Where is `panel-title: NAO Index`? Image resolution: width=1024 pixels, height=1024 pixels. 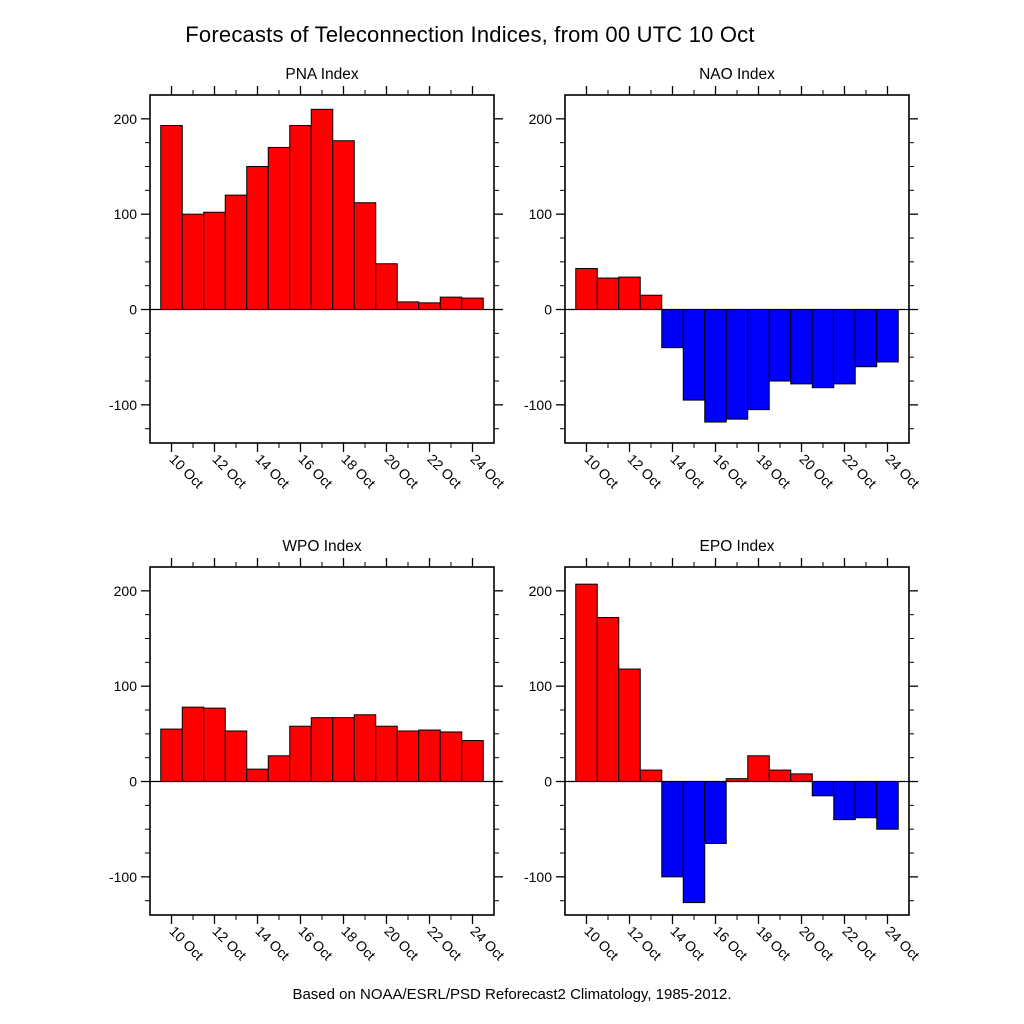 panel-title: NAO Index is located at coordinates (737, 74).